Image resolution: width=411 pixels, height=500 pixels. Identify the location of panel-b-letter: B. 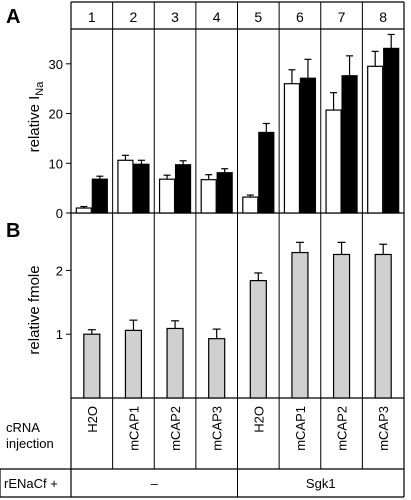
(13, 231).